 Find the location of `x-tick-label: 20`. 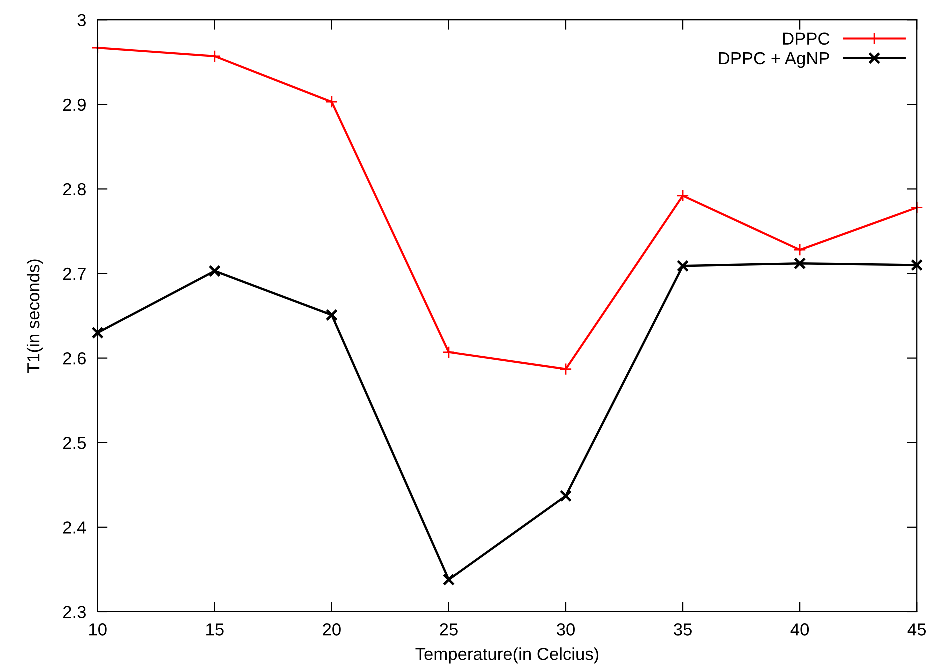

x-tick-label: 20 is located at coordinates (332, 630).